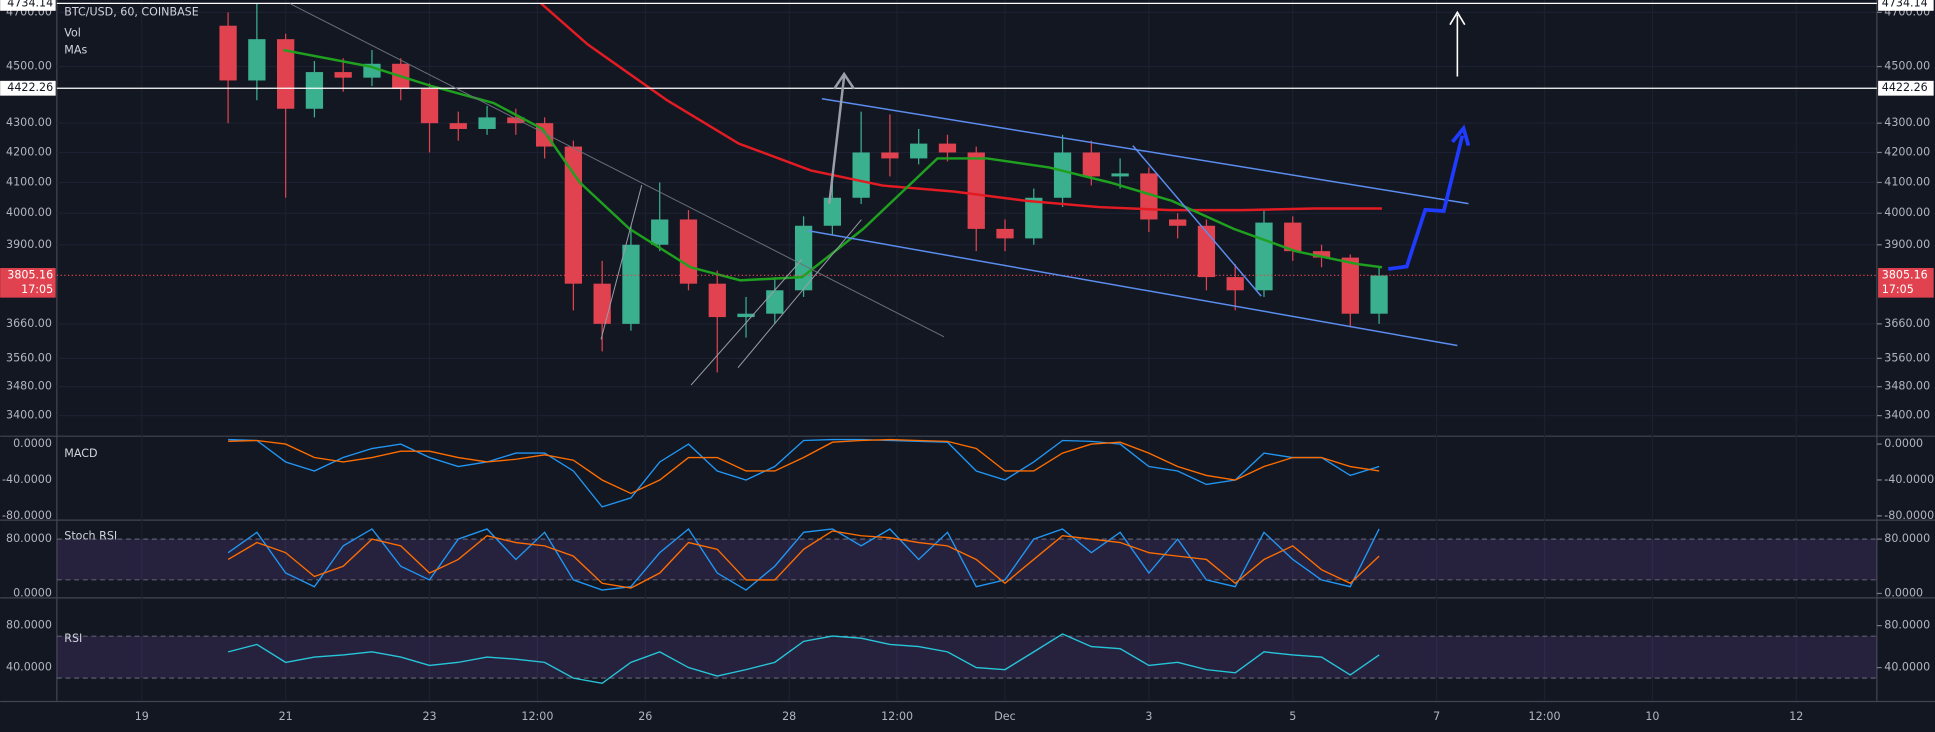 The width and height of the screenshot is (1935, 732). What do you see at coordinates (1907, 181) in the screenshot?
I see `y-tick-label: 4100.00` at bounding box center [1907, 181].